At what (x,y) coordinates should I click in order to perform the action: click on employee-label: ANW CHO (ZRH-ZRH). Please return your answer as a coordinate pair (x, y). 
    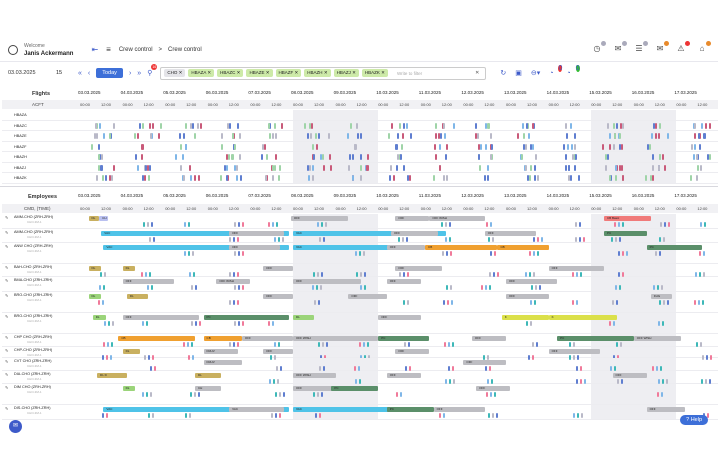
    Looking at the image, I should click on (33, 246).